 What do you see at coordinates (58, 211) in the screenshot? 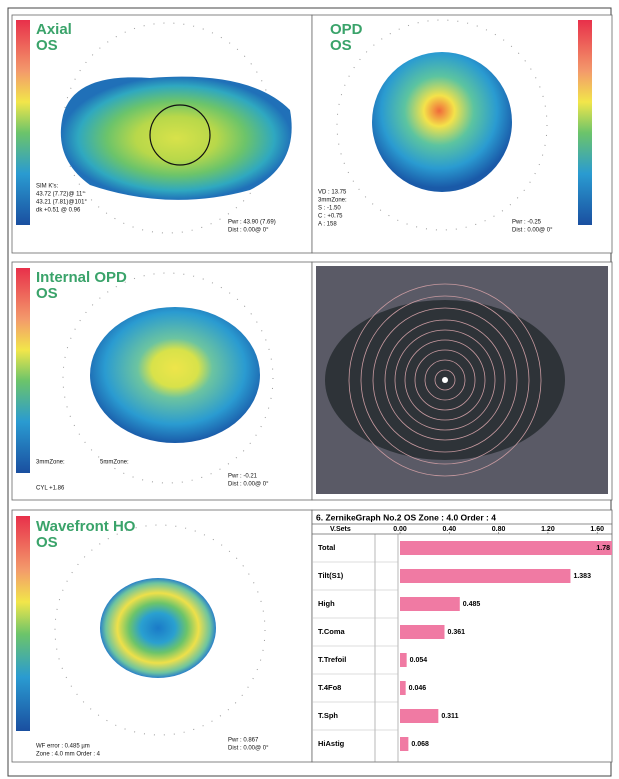
I see `note: dk +0.51 @ 0.96` at bounding box center [58, 211].